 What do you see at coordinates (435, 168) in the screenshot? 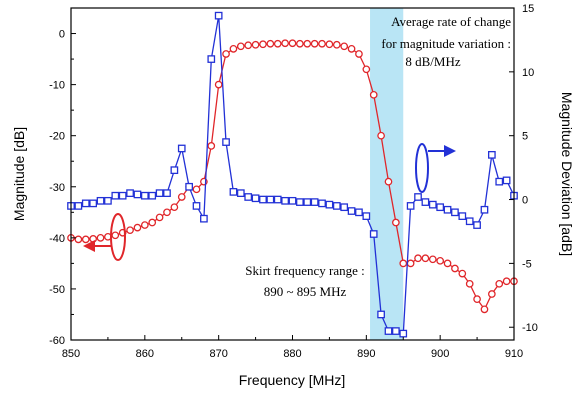
I see `right-axis-indicator` at bounding box center [435, 168].